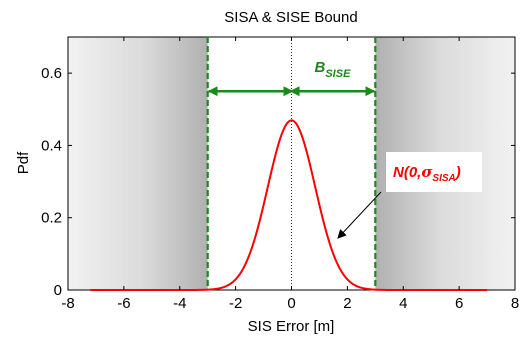 The image size is (527, 337). Describe the element at coordinates (347, 303) in the screenshot. I see `x-tick-label: 2` at that location.